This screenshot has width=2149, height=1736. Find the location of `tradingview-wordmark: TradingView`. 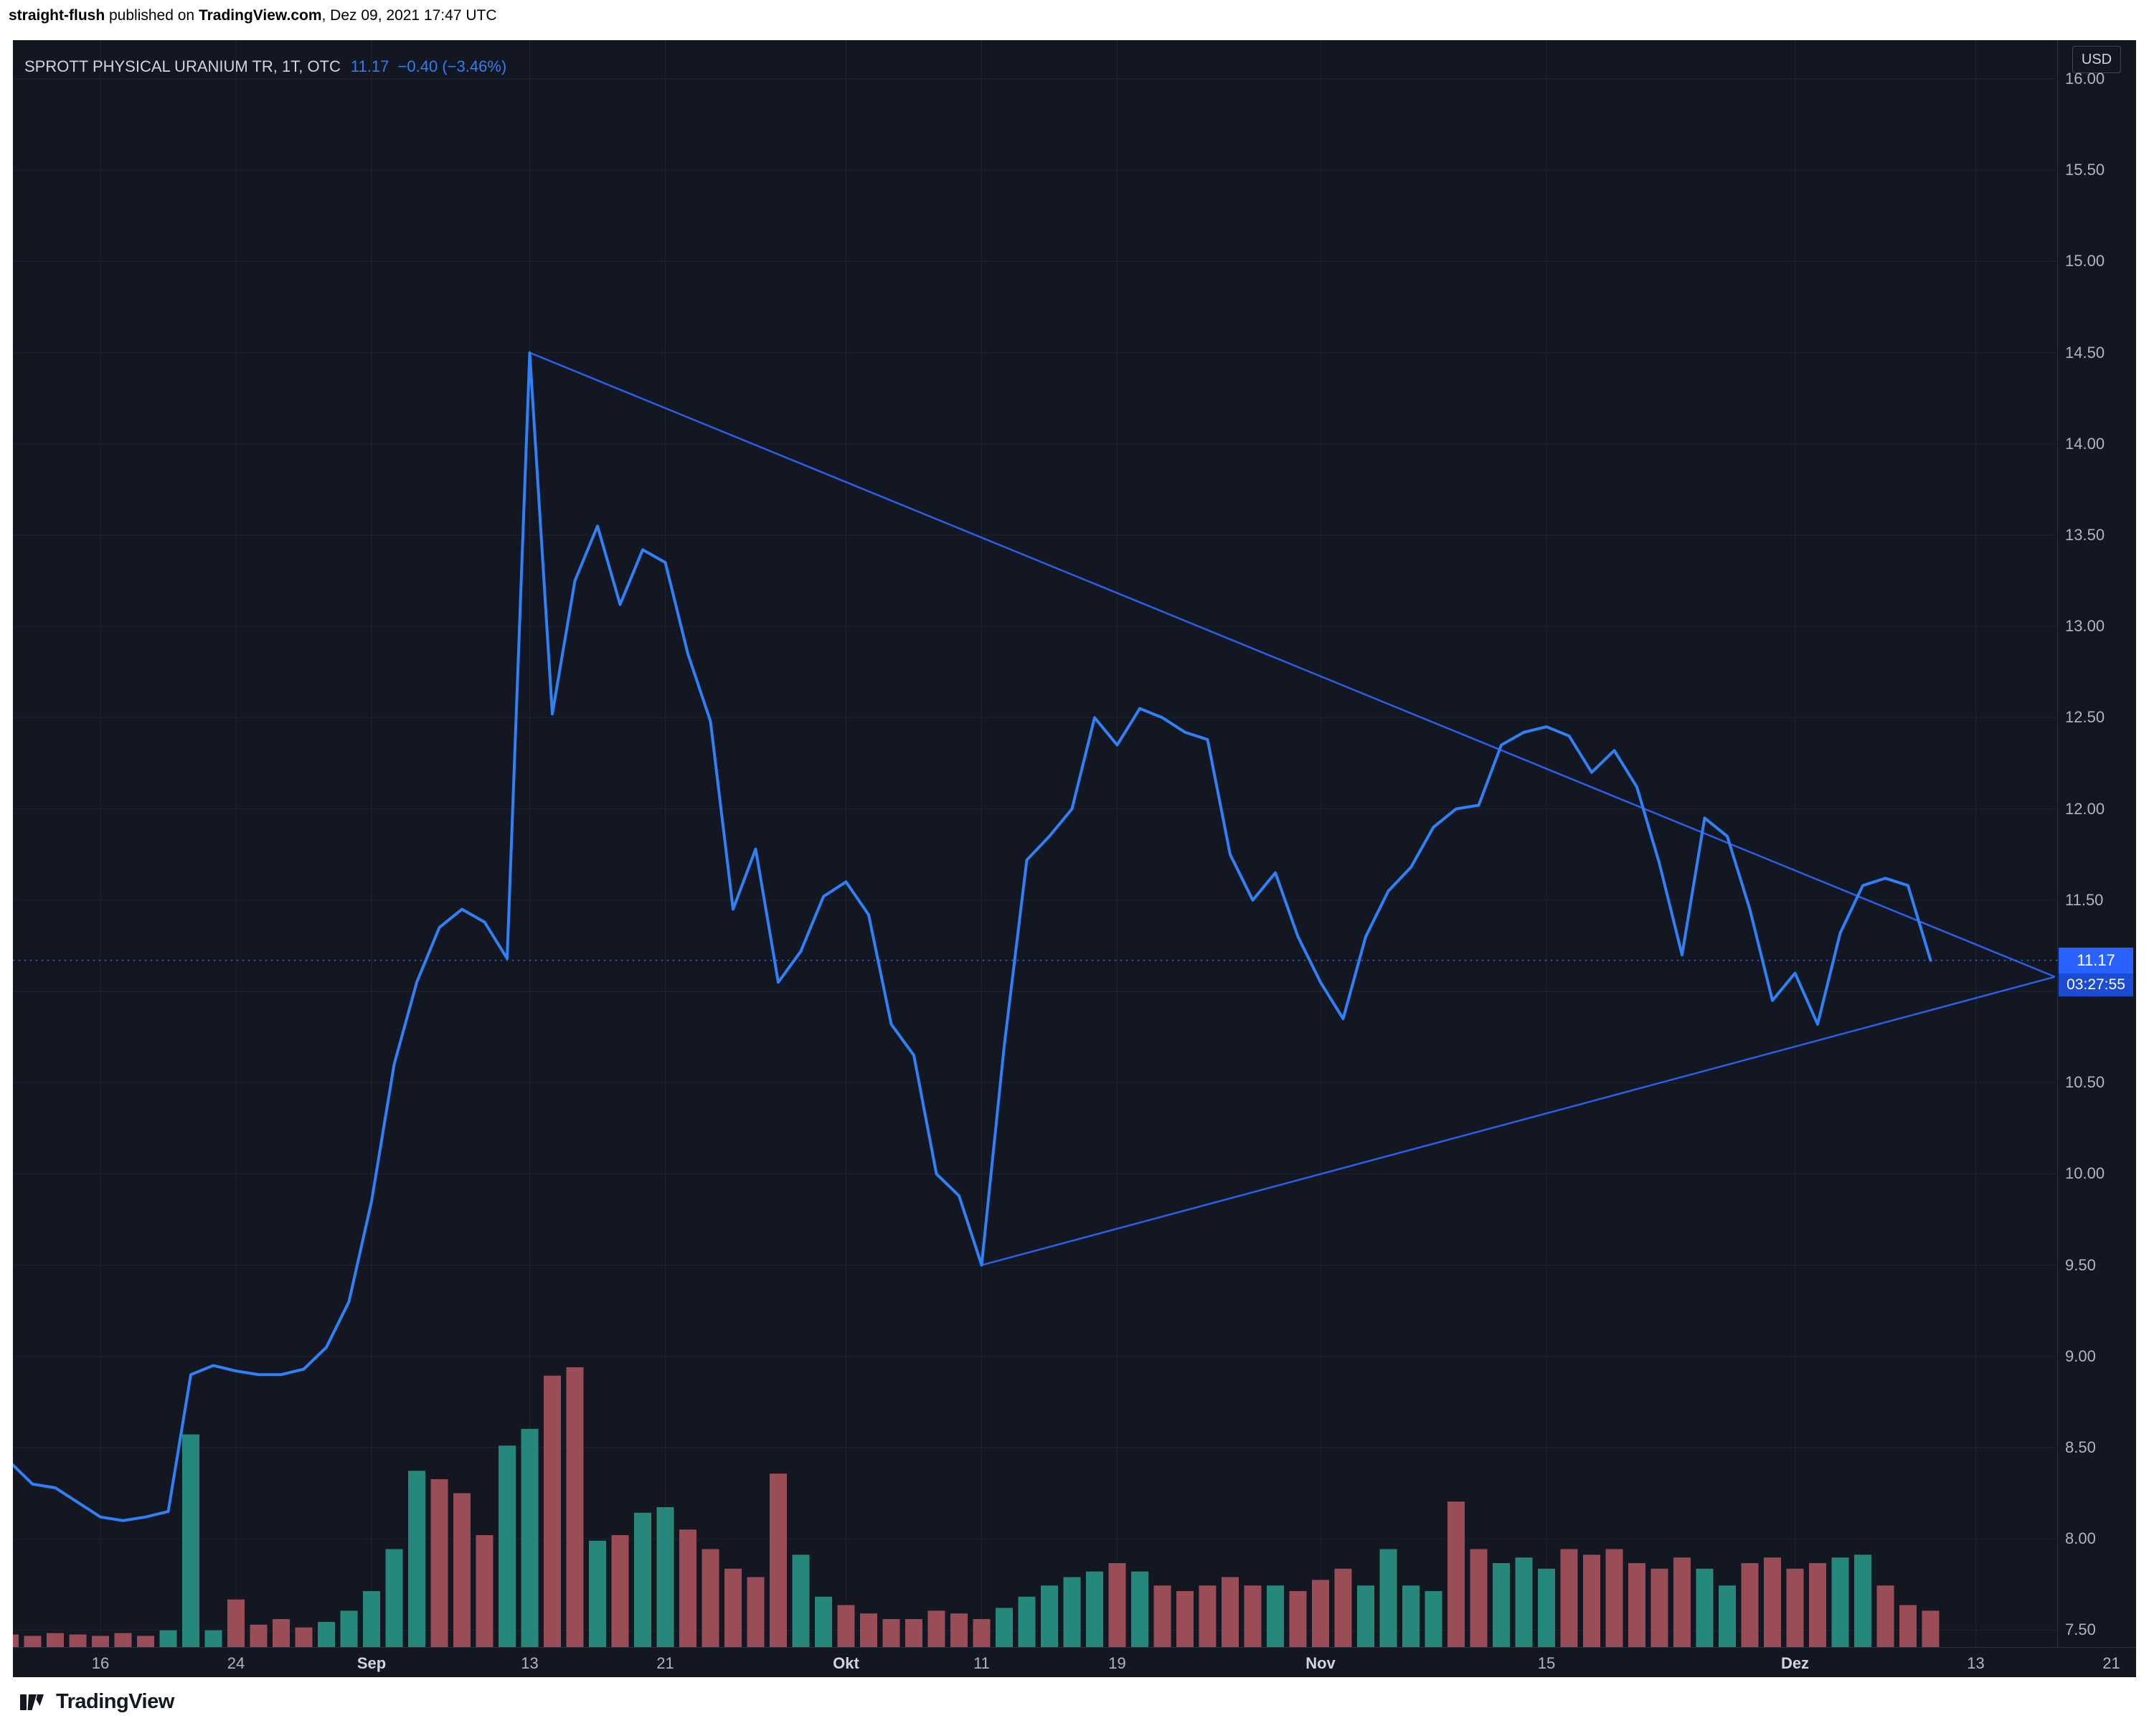

tradingview-wordmark: TradingView is located at coordinates (115, 1701).